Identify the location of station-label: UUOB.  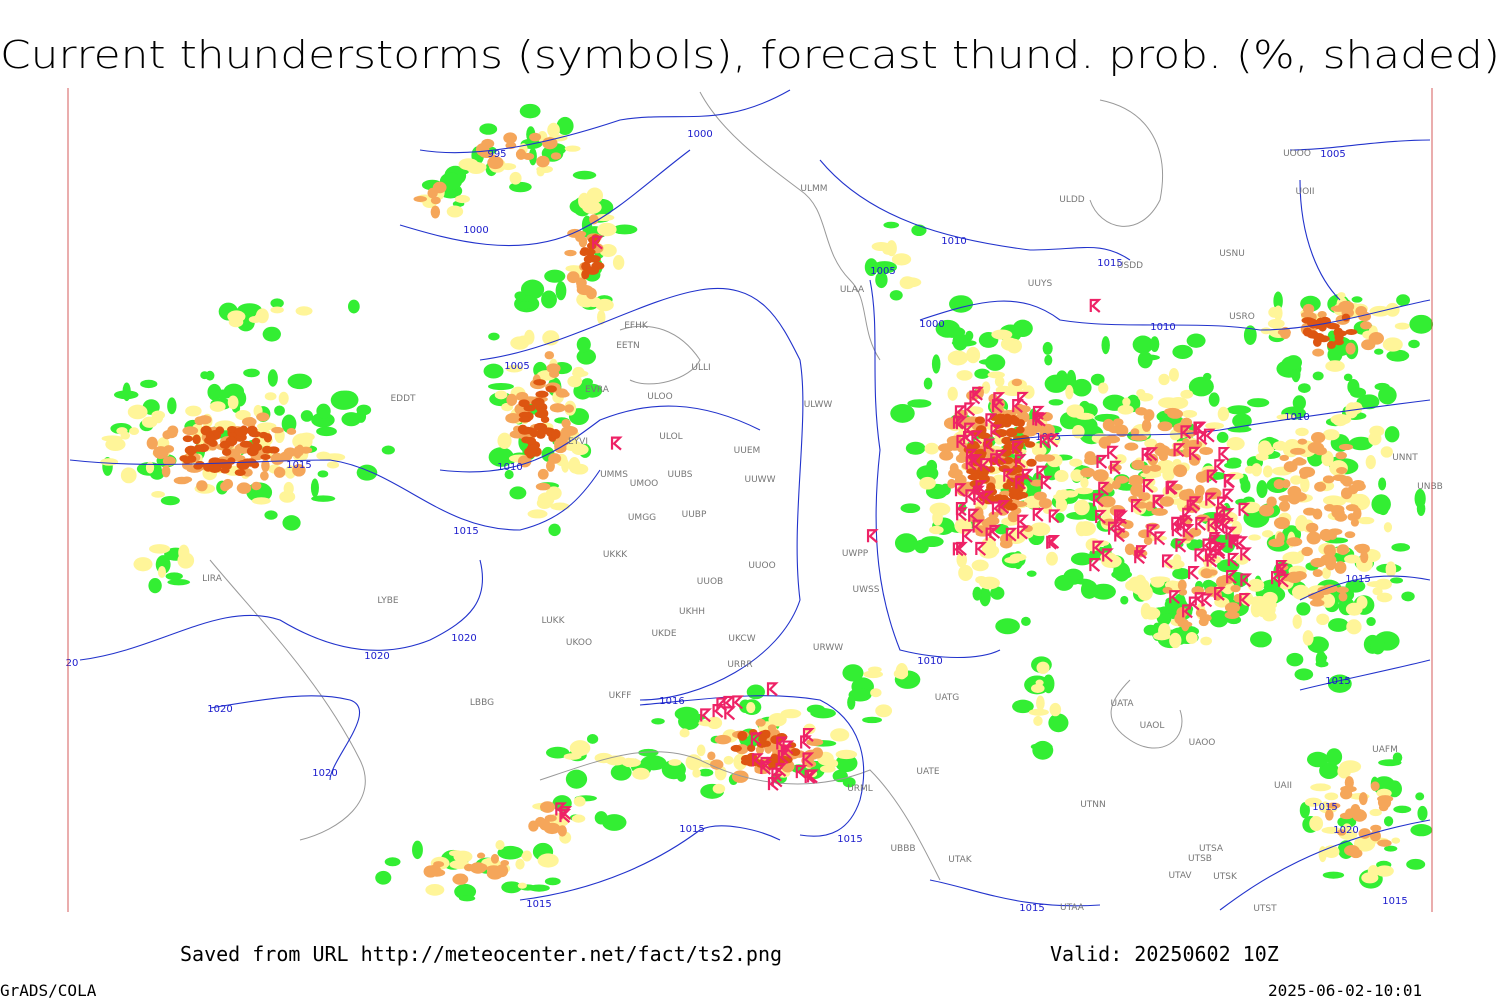
(710, 582).